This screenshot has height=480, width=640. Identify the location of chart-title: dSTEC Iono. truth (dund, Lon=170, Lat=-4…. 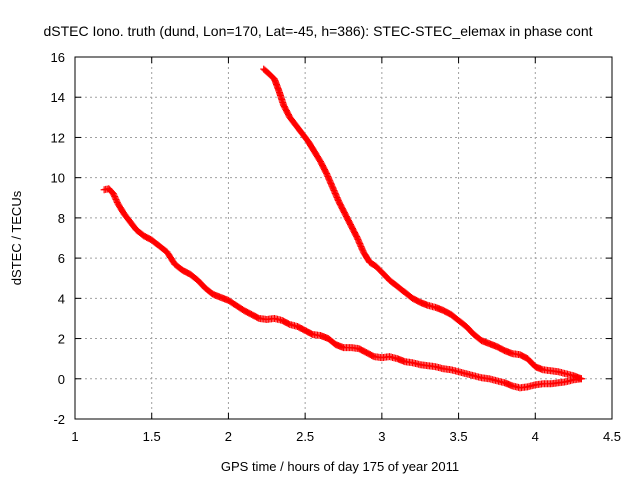
(317, 31).